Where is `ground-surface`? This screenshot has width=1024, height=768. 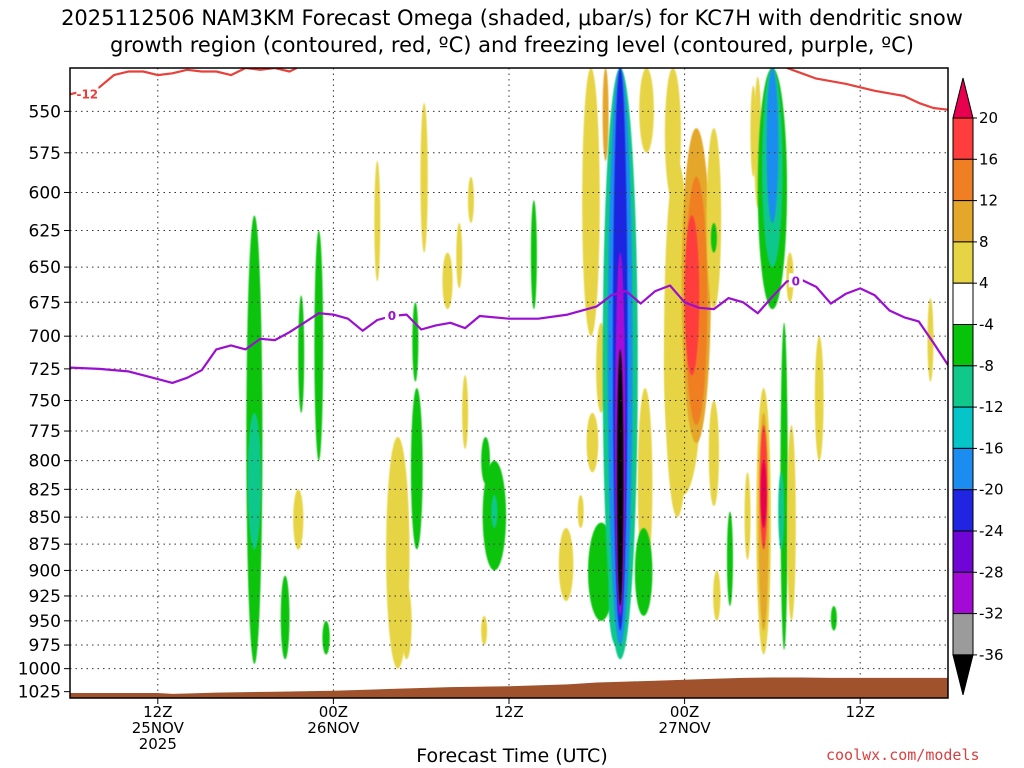 ground-surface is located at coordinates (509, 687).